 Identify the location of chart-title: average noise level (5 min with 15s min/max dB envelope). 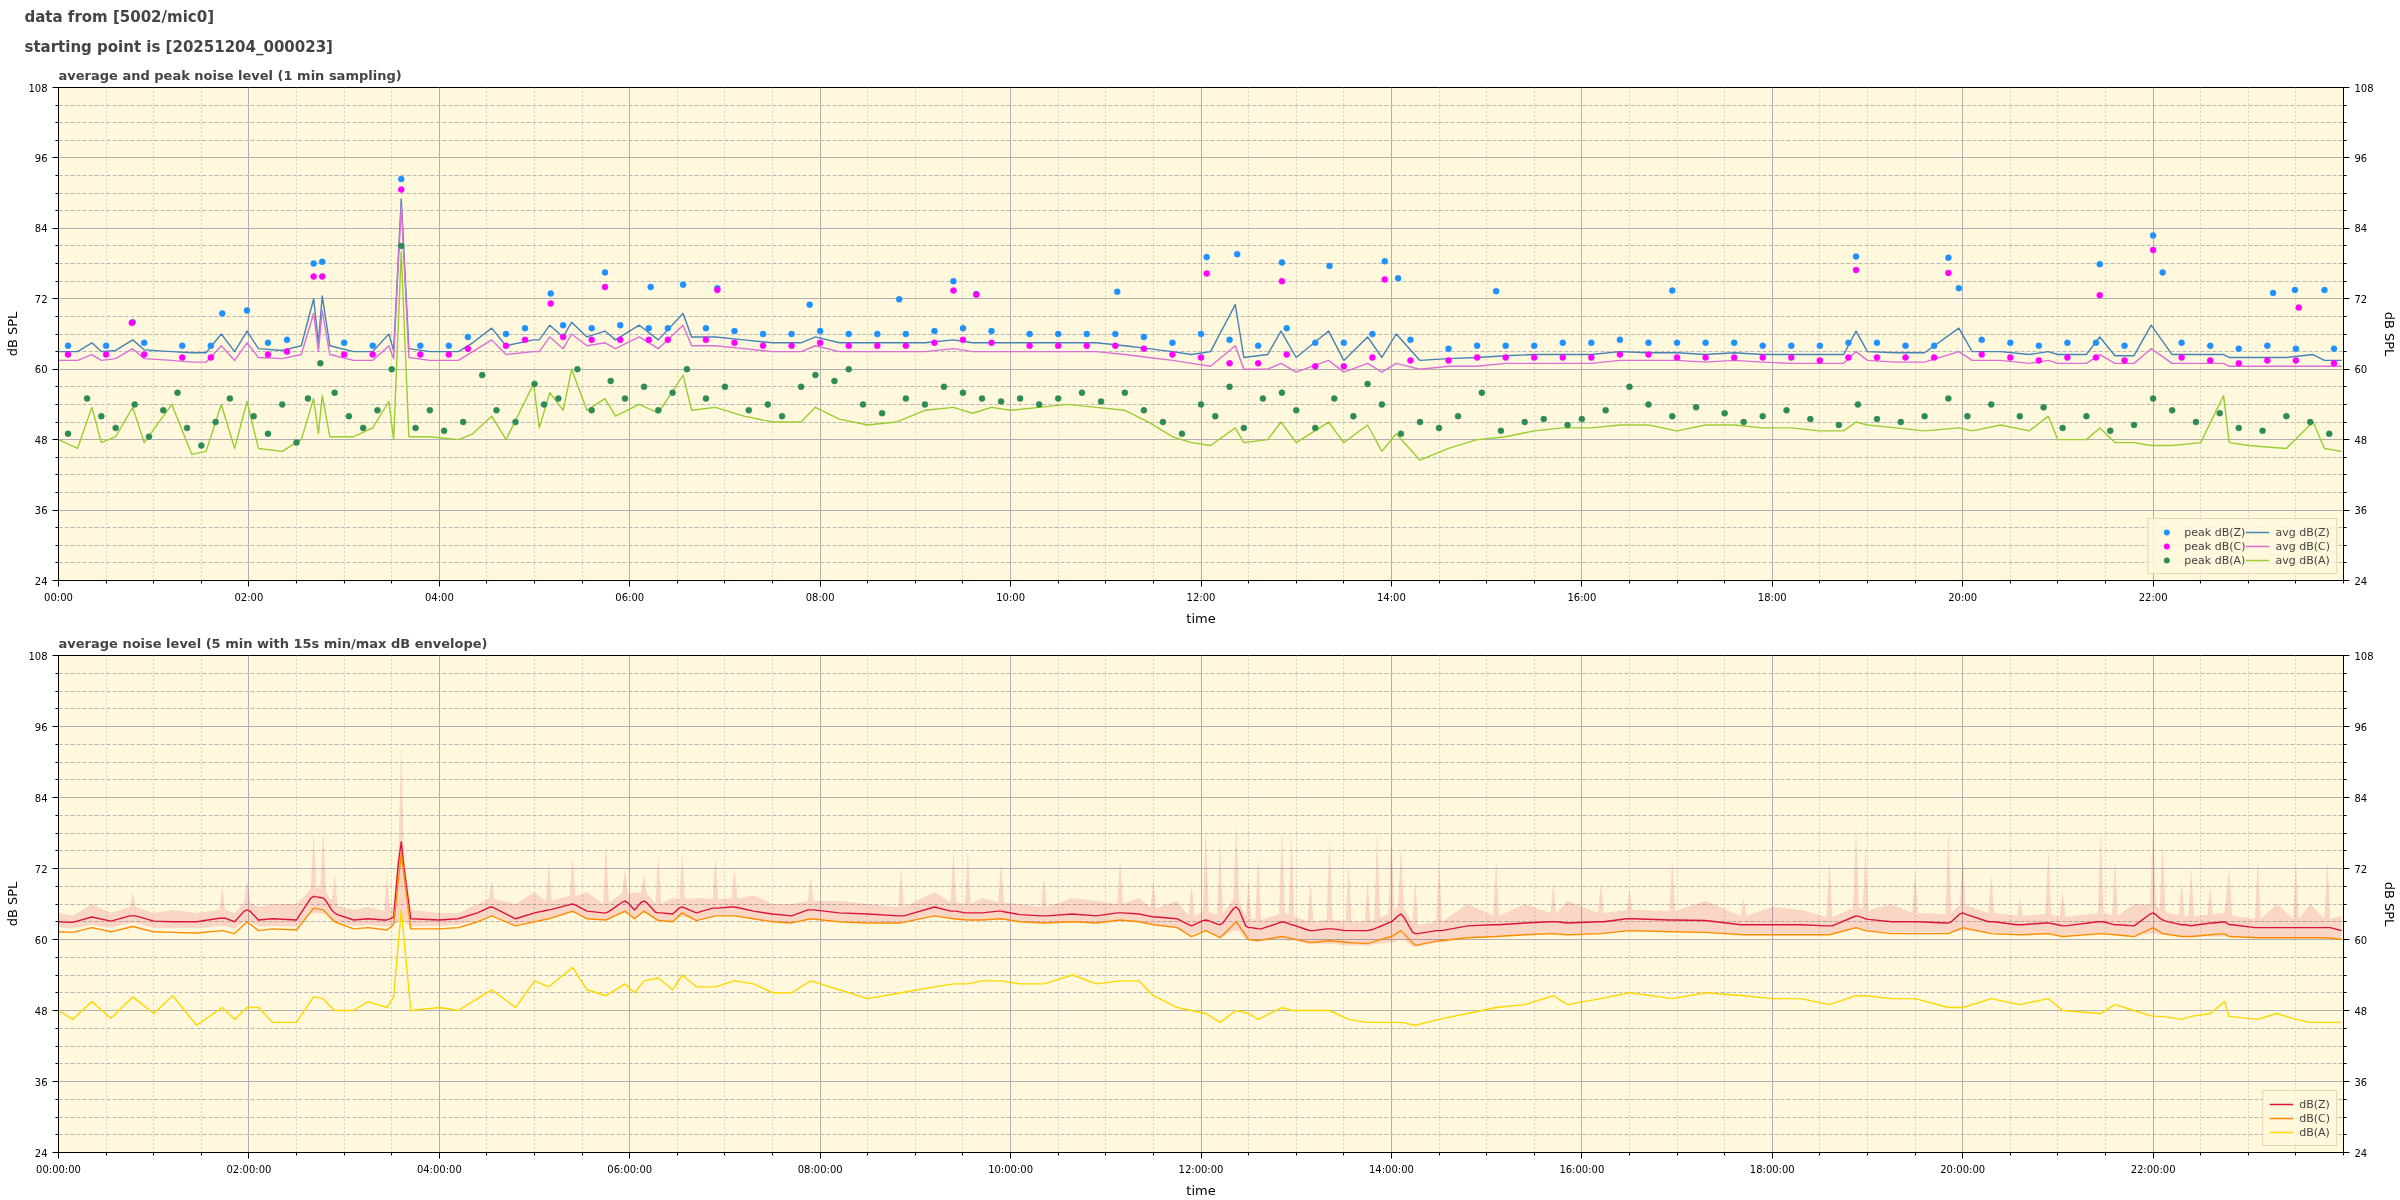
(273, 643).